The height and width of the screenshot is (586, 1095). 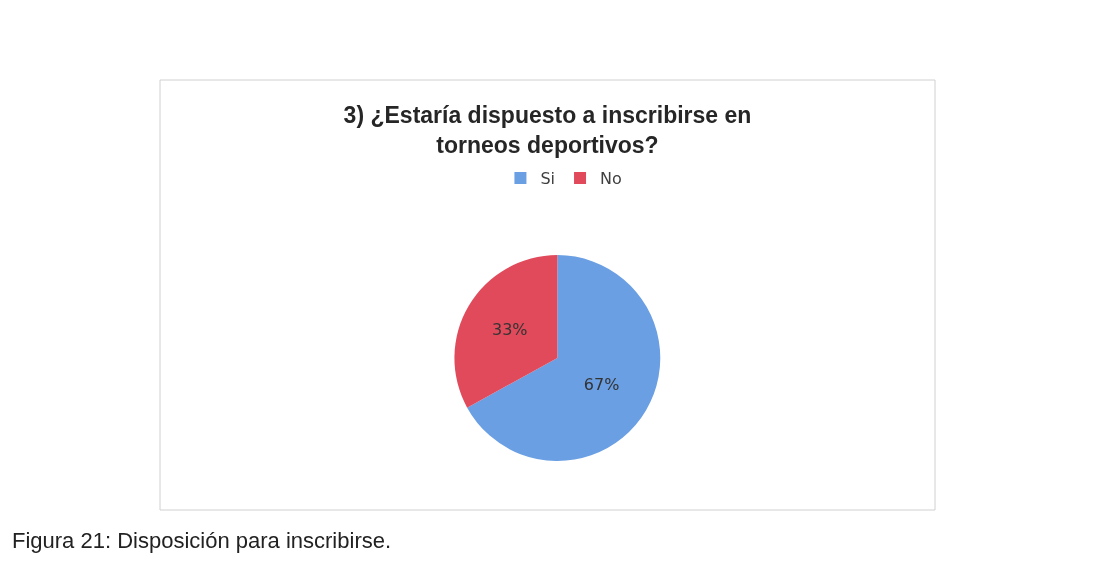 What do you see at coordinates (548, 179) in the screenshot?
I see `legend-label: Si` at bounding box center [548, 179].